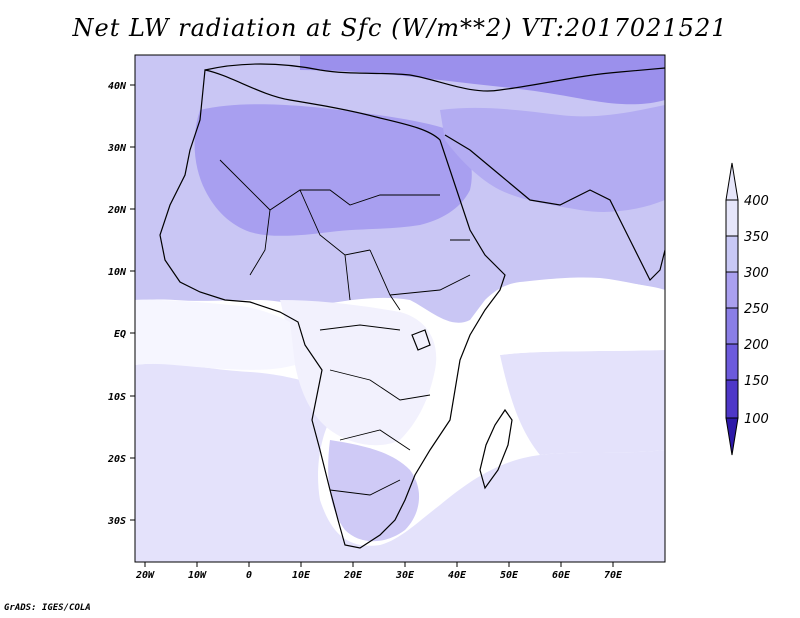 The height and width of the screenshot is (618, 800). I want to click on lat-label-20n: 20N, so click(117, 210).